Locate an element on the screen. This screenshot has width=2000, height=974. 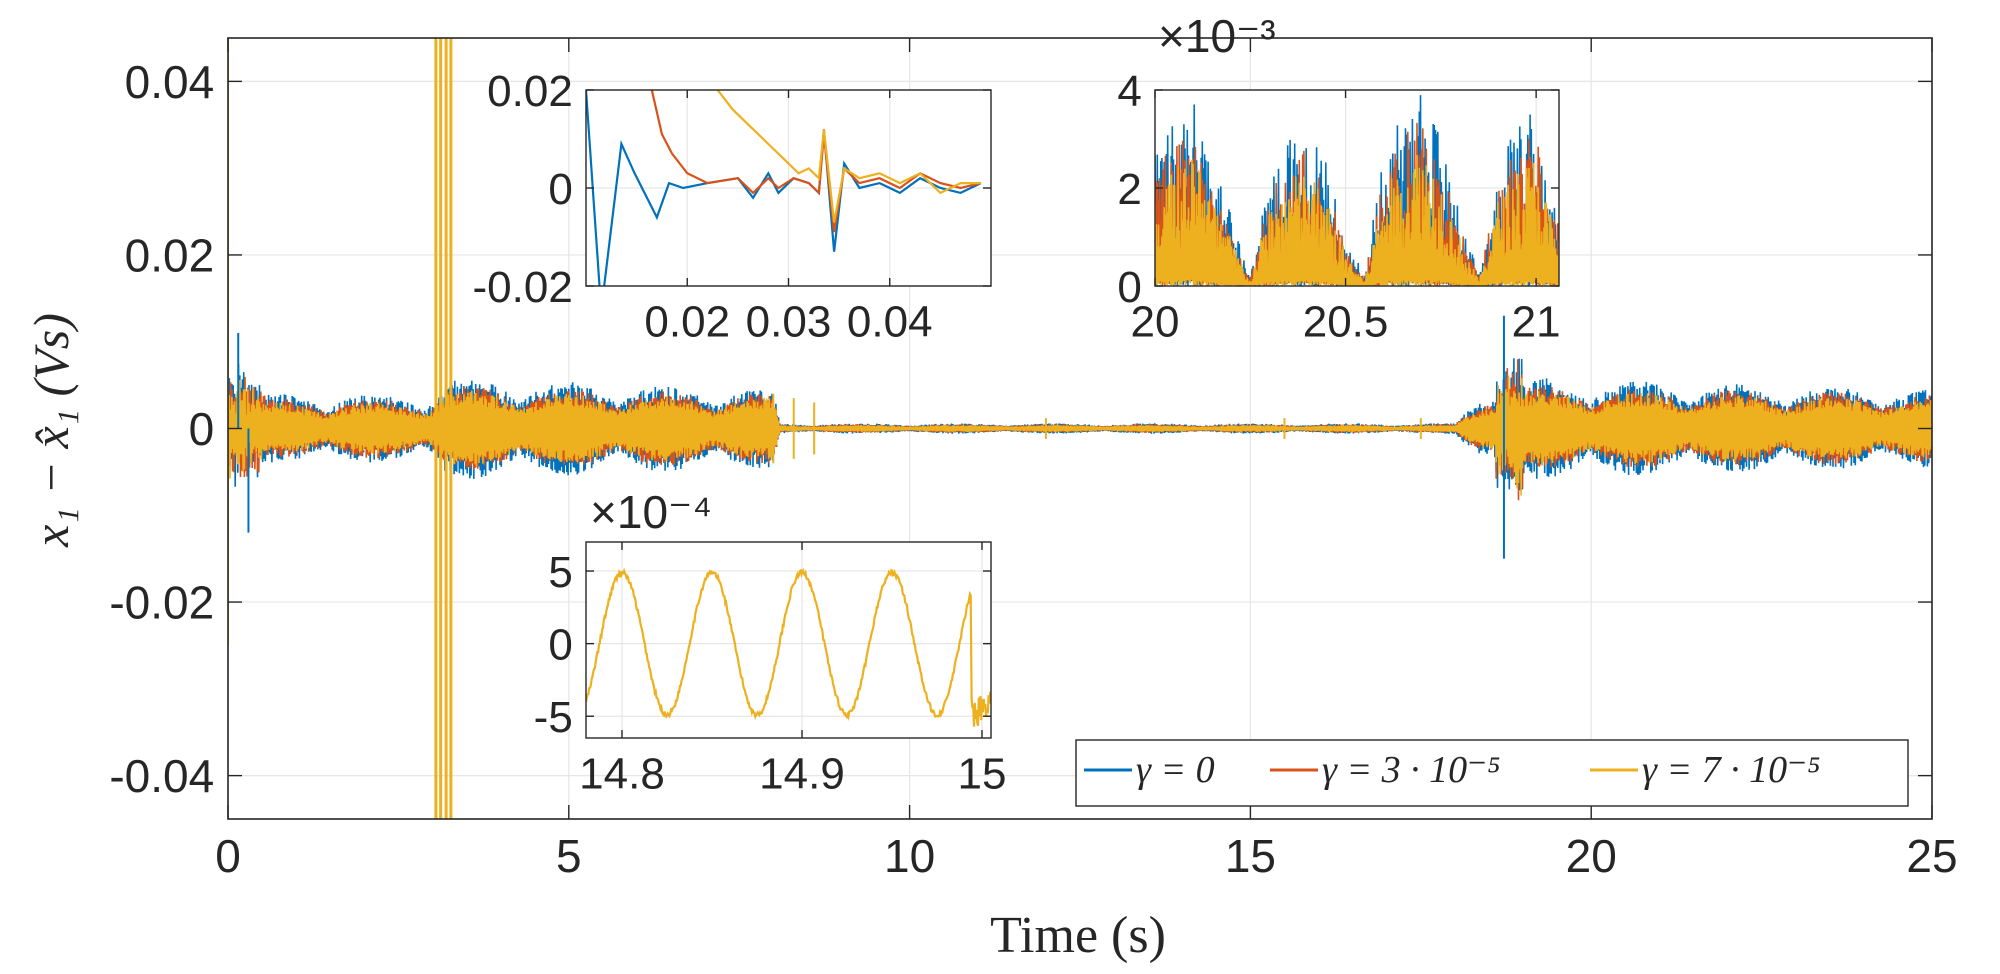
legend-box is located at coordinates (1492, 773).